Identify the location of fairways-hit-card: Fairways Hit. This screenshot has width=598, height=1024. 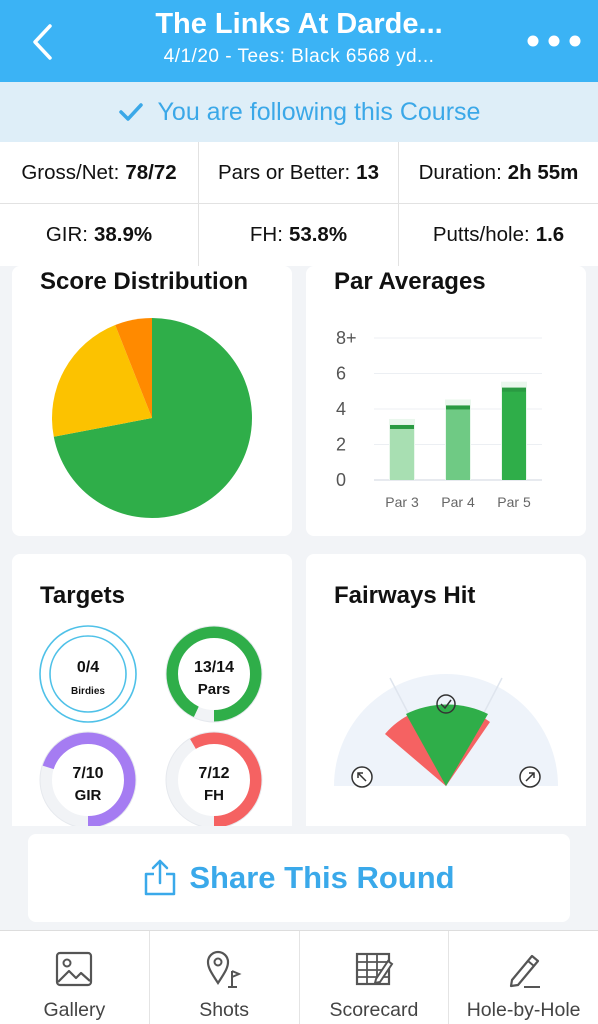
(446, 690).